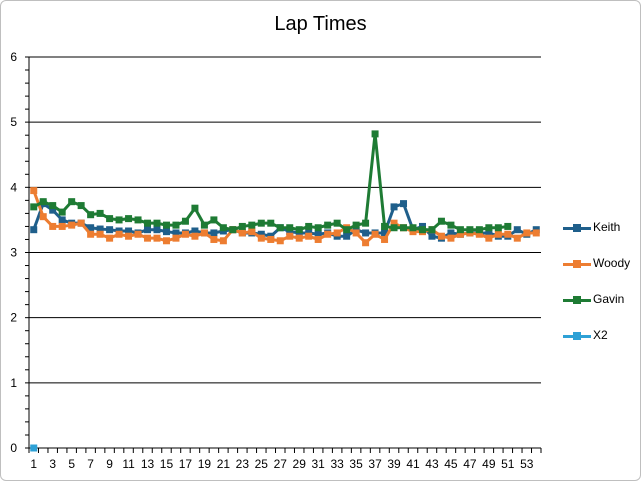 The width and height of the screenshot is (641, 481). I want to click on x-tick-label: 49, so click(489, 464).